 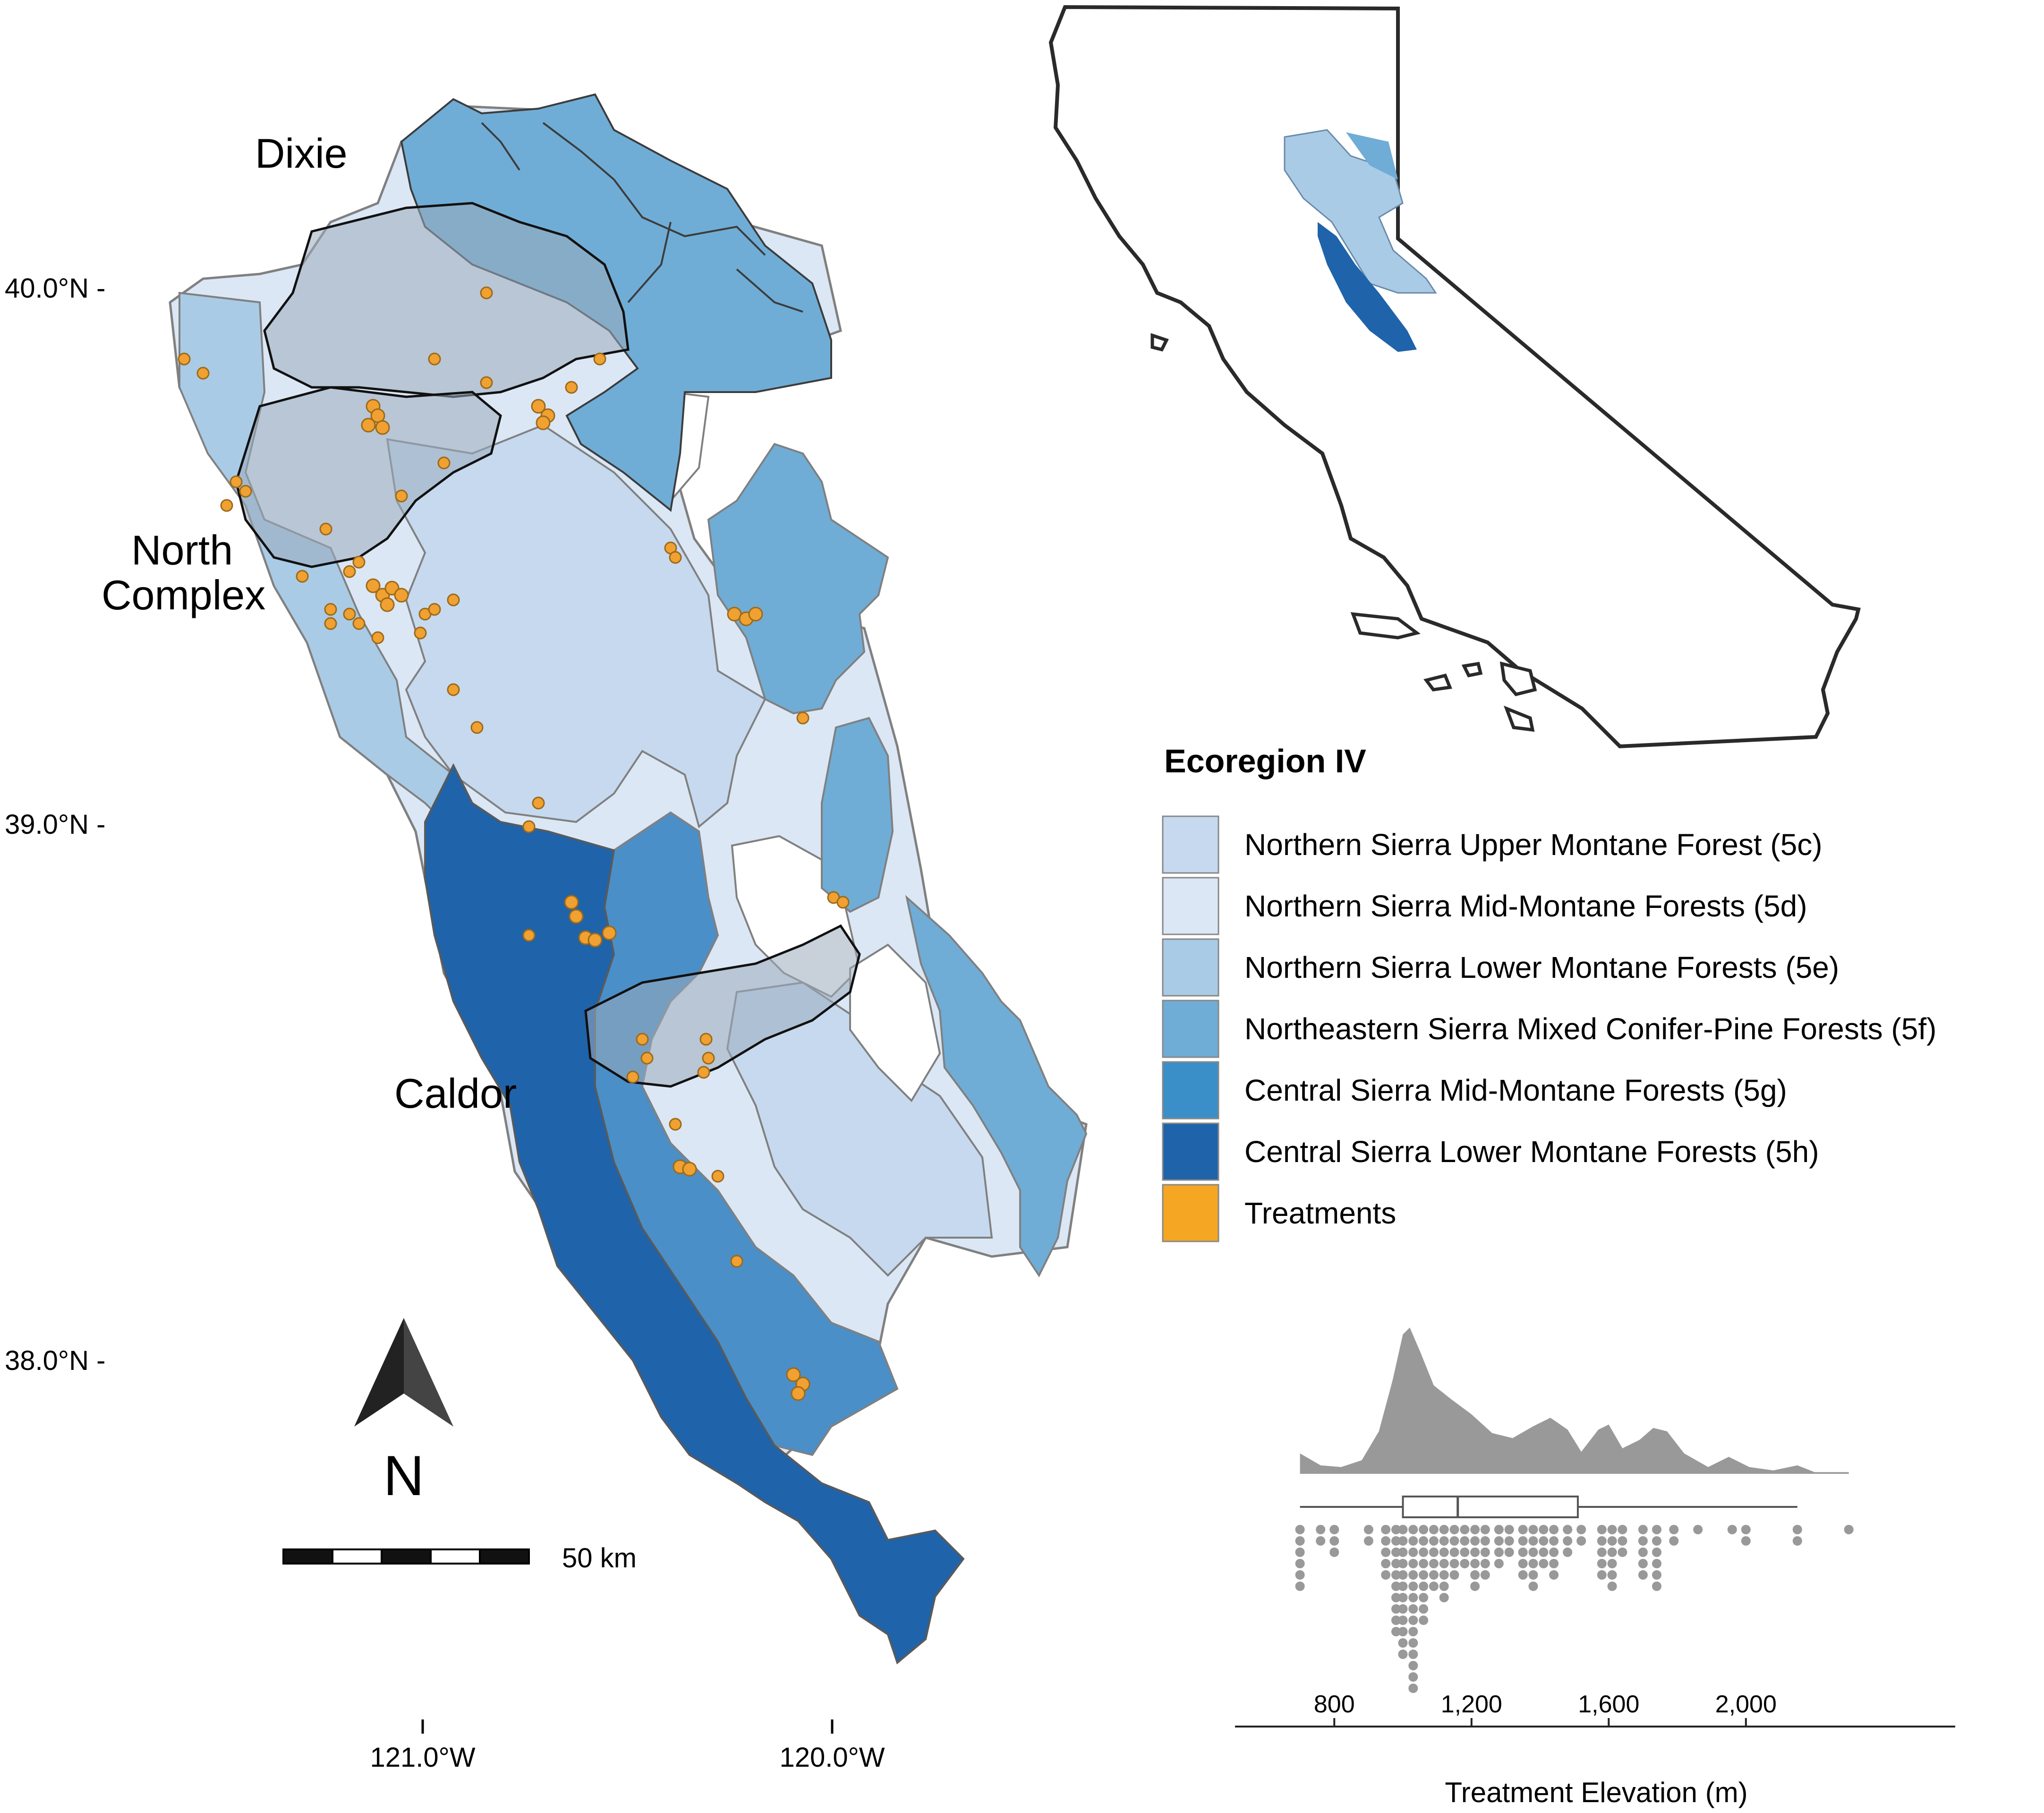 What do you see at coordinates (1191, 1213) in the screenshot?
I see `legend-swatch` at bounding box center [1191, 1213].